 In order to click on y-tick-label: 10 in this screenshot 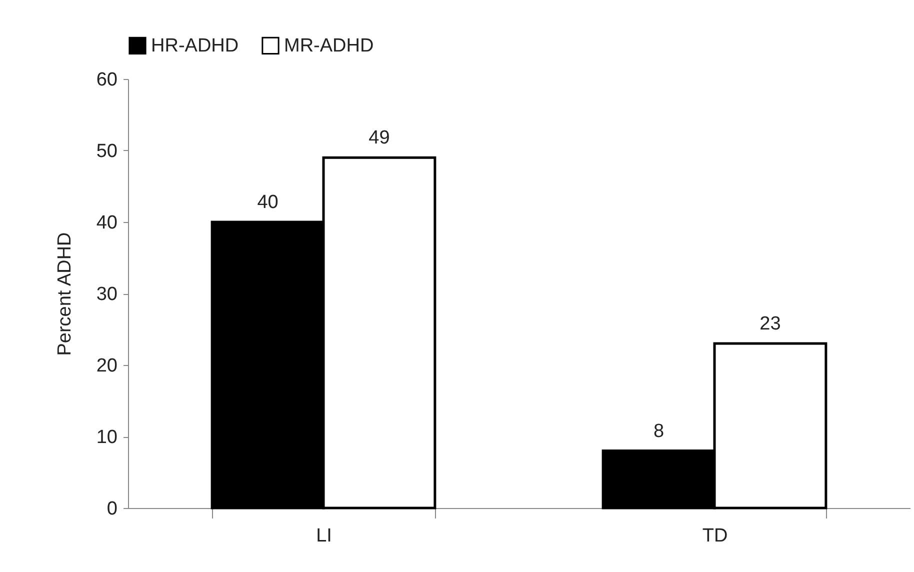, I will do `click(107, 437)`.